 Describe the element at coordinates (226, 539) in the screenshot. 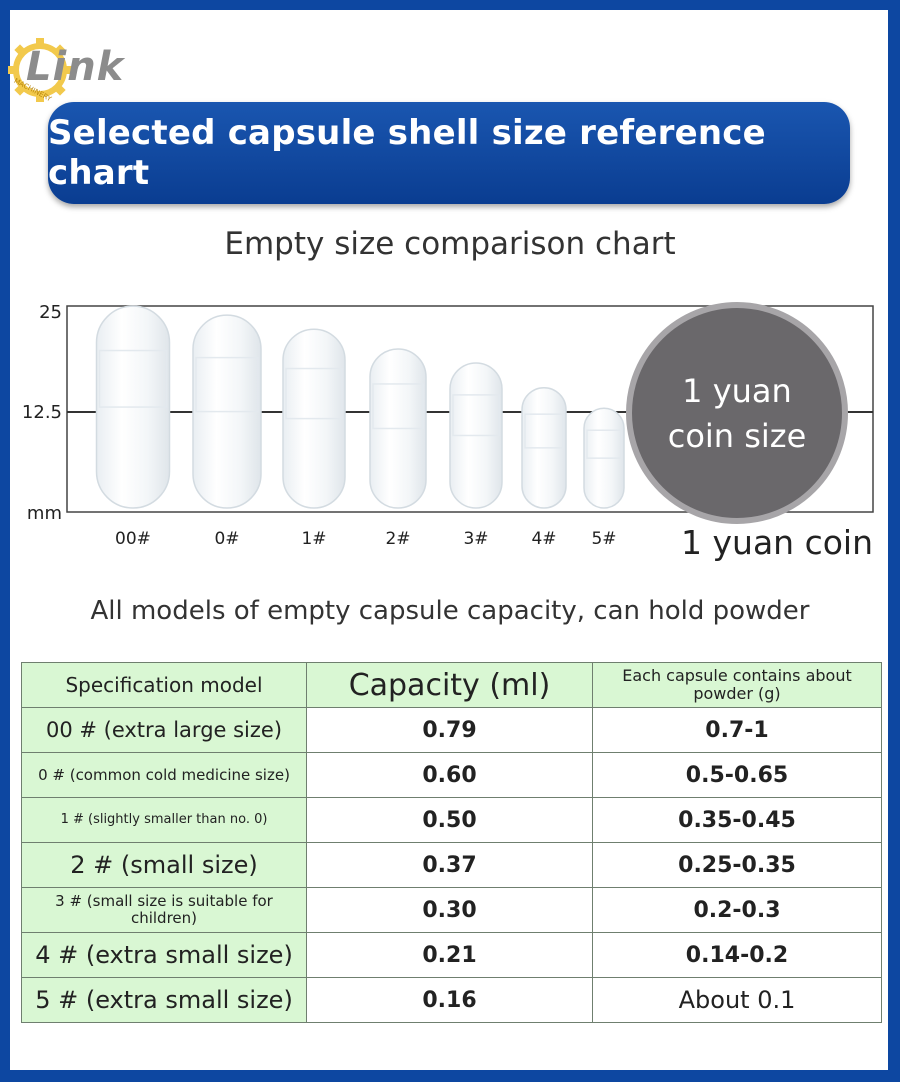

I see `x-tick-label: 0#` at that location.